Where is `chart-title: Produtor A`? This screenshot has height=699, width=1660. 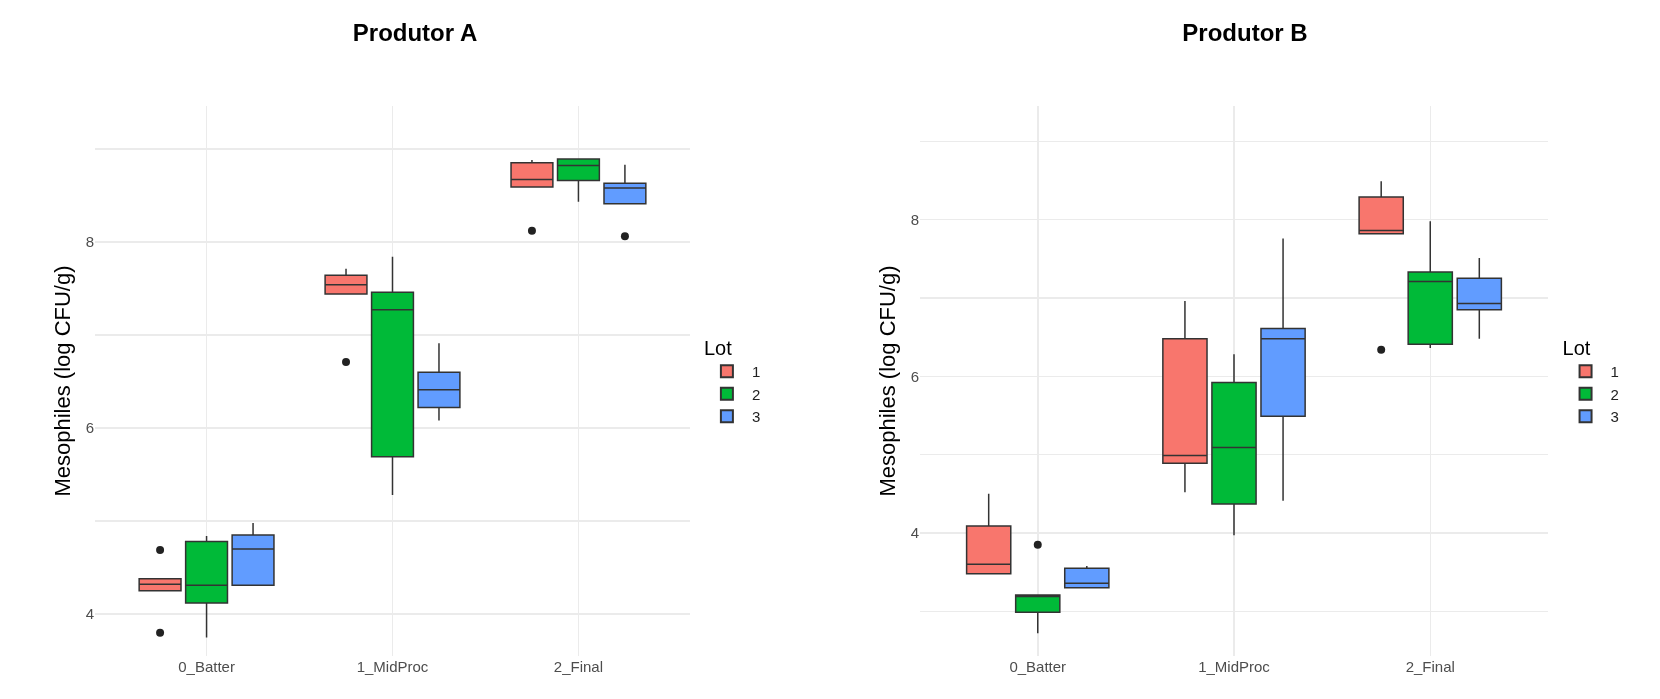 chart-title: Produtor A is located at coordinates (415, 33).